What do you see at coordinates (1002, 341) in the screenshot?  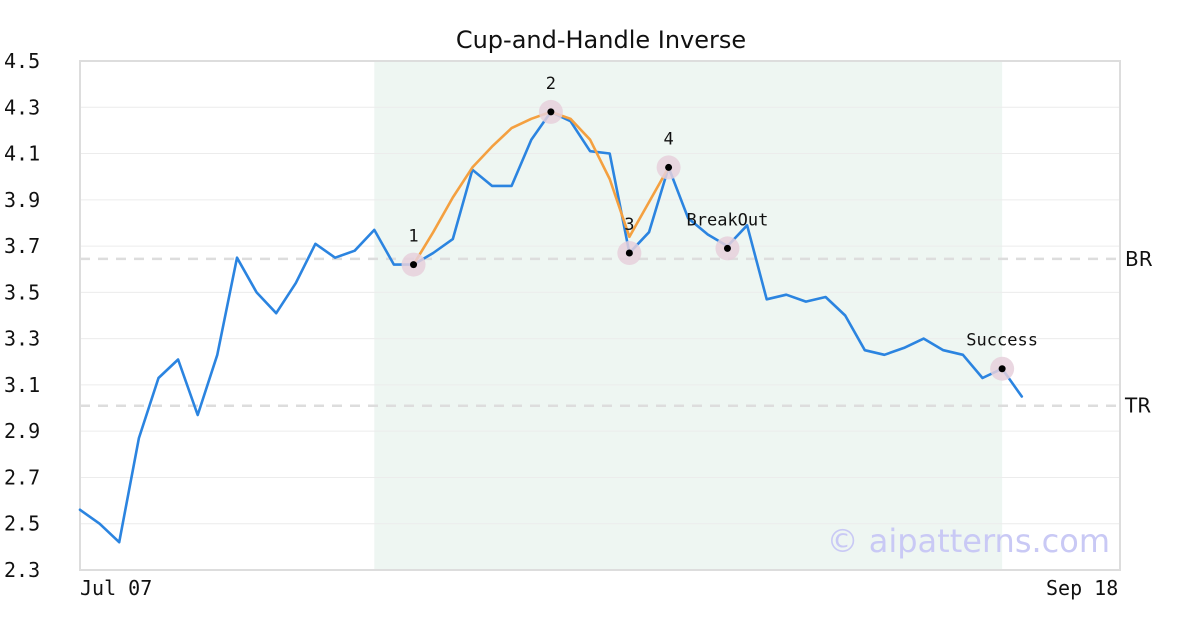 I see `point-label-success: Success` at bounding box center [1002, 341].